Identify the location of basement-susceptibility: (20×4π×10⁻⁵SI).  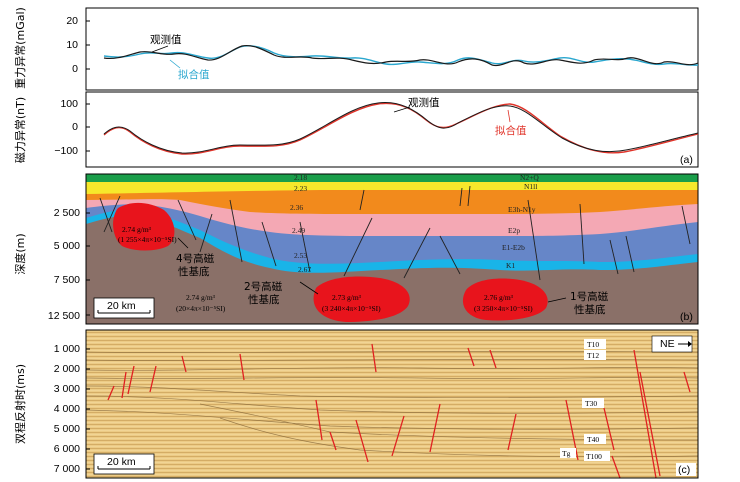
(201, 308).